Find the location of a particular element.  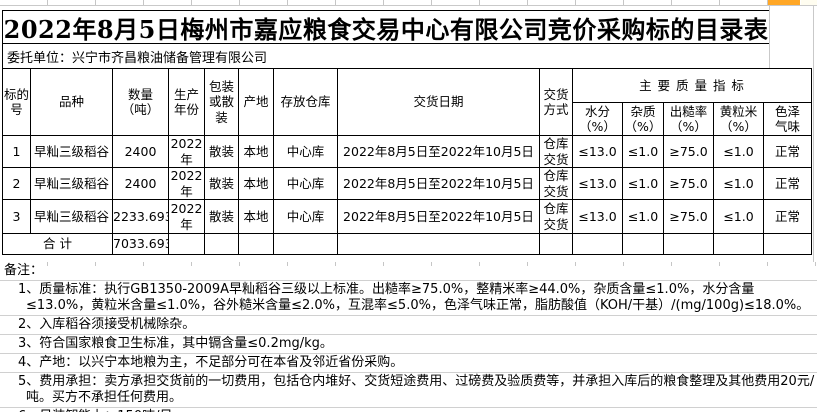

note-item: 3、符合国家粮食卫生标准，其中镉含量≤0.2mg/kg。 is located at coordinates (408, 344).